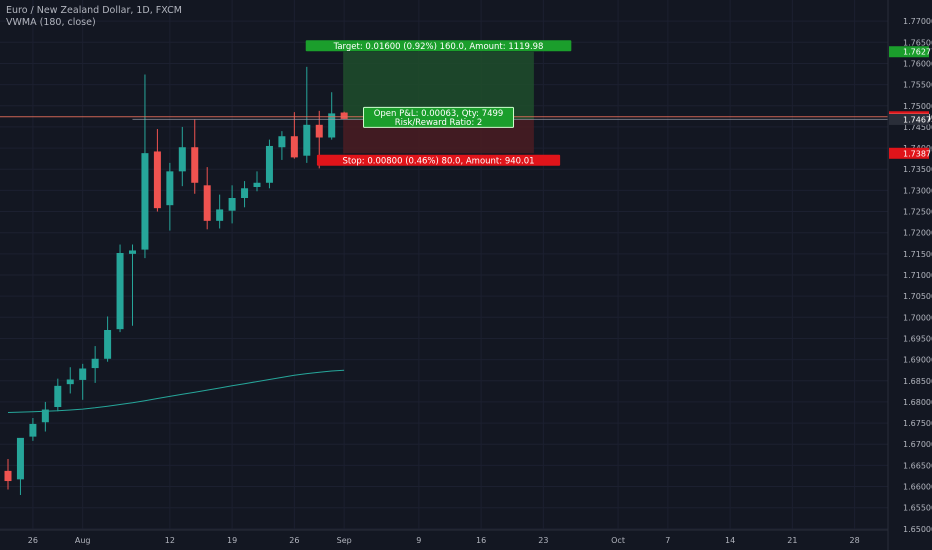  Describe the element at coordinates (439, 114) in the screenshot. I see `pnl-label: Open P&L: 0.00063, Qty: 7499` at that location.